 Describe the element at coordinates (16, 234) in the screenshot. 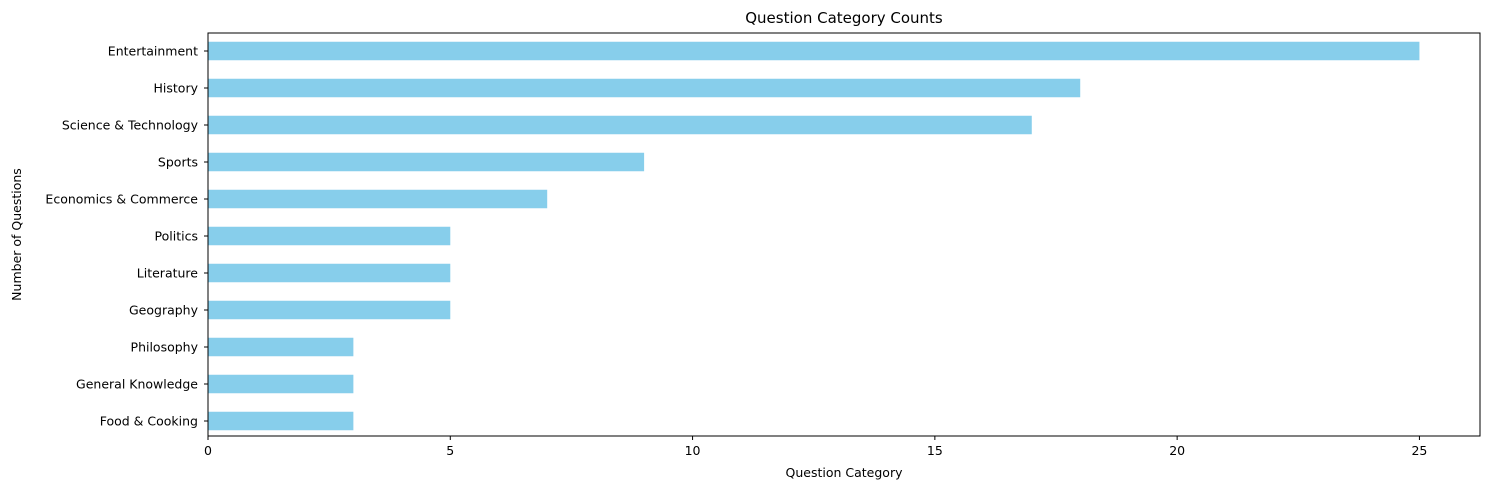

I see `y-axis-label: Number of Questions` at that location.